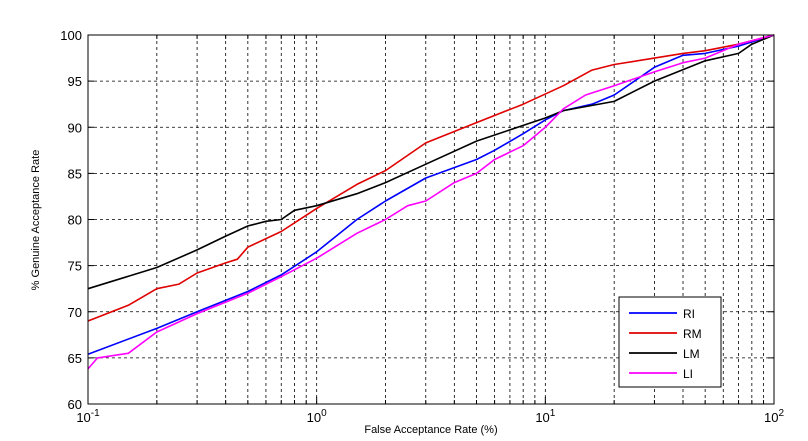 The height and width of the screenshot is (441, 808). What do you see at coordinates (774, 416) in the screenshot?
I see `x-tick-label: 10²` at bounding box center [774, 416].